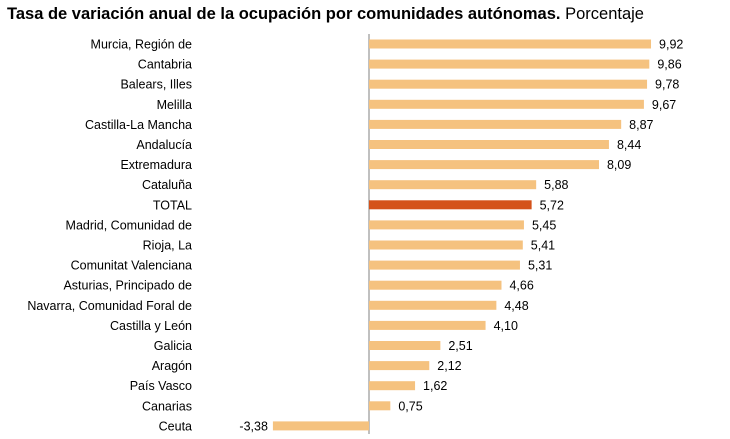  What do you see at coordinates (629, 145) in the screenshot?
I see `value-label: 8,44` at bounding box center [629, 145].